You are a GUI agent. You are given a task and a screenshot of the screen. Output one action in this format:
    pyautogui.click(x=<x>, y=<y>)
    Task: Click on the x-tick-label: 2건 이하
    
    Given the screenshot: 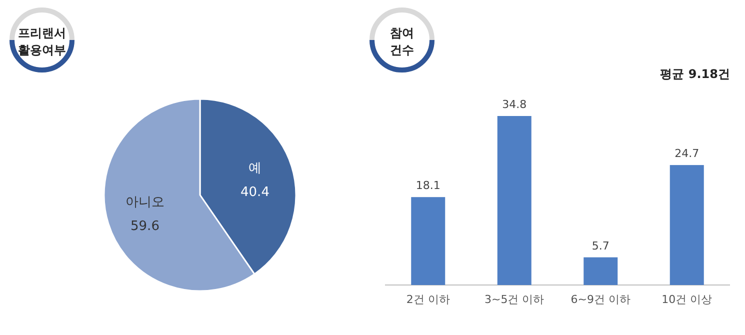 What is the action you would take?
    pyautogui.click(x=428, y=299)
    